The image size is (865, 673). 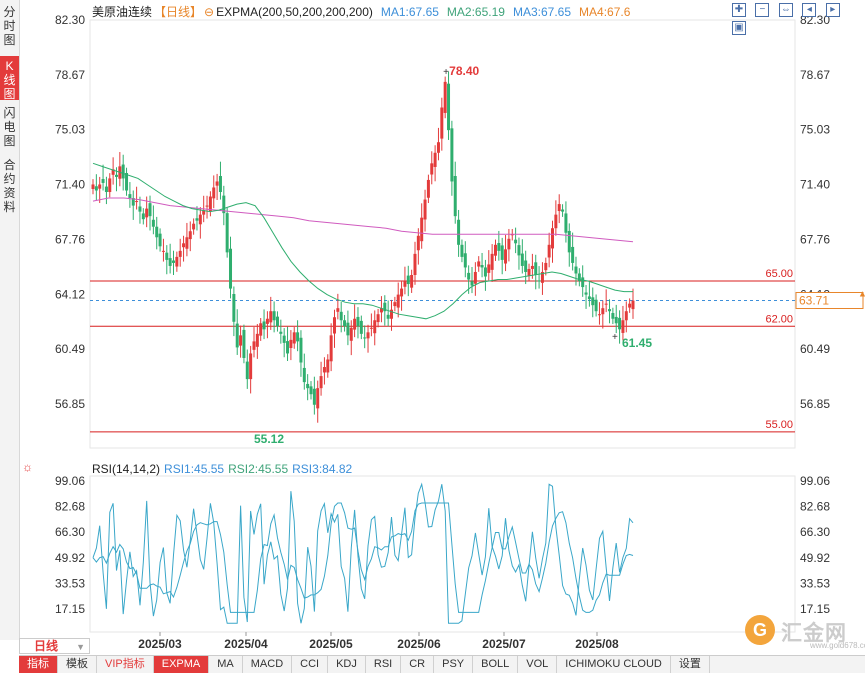 I want to click on side-tab-contract-info: 合约资料, so click(x=9, y=186).